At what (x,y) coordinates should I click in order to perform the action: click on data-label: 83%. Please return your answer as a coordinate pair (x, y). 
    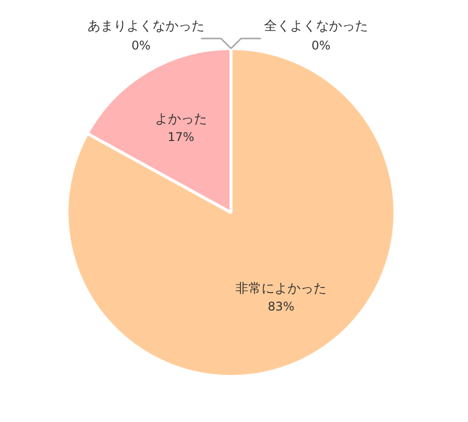
    Looking at the image, I should click on (281, 306).